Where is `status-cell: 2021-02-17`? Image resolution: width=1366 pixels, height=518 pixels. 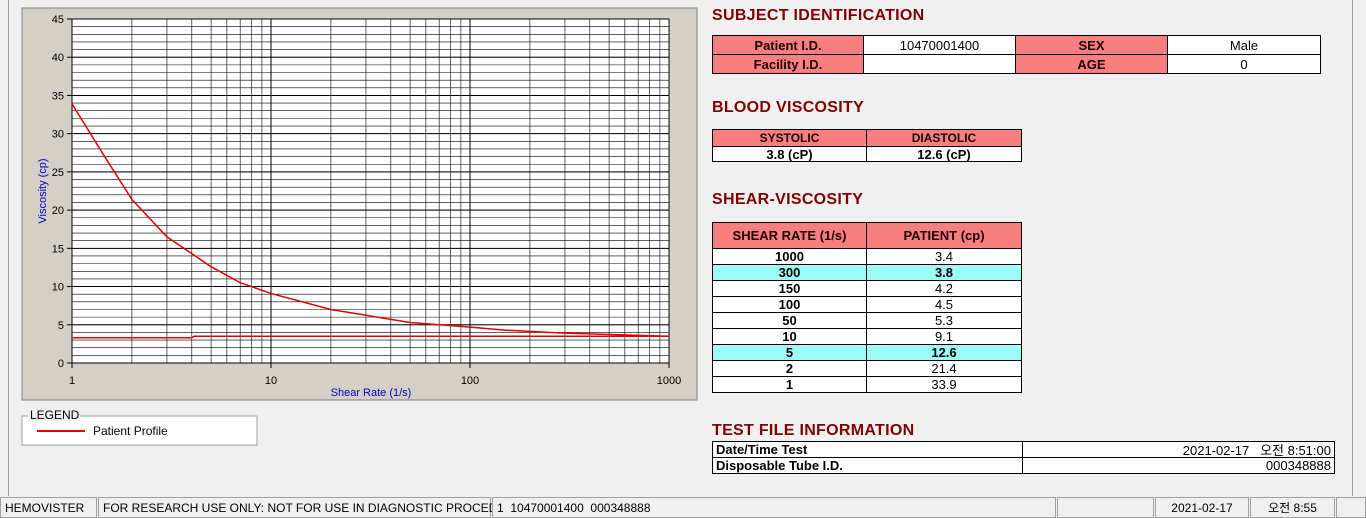 status-cell: 2021-02-17 is located at coordinates (1202, 507).